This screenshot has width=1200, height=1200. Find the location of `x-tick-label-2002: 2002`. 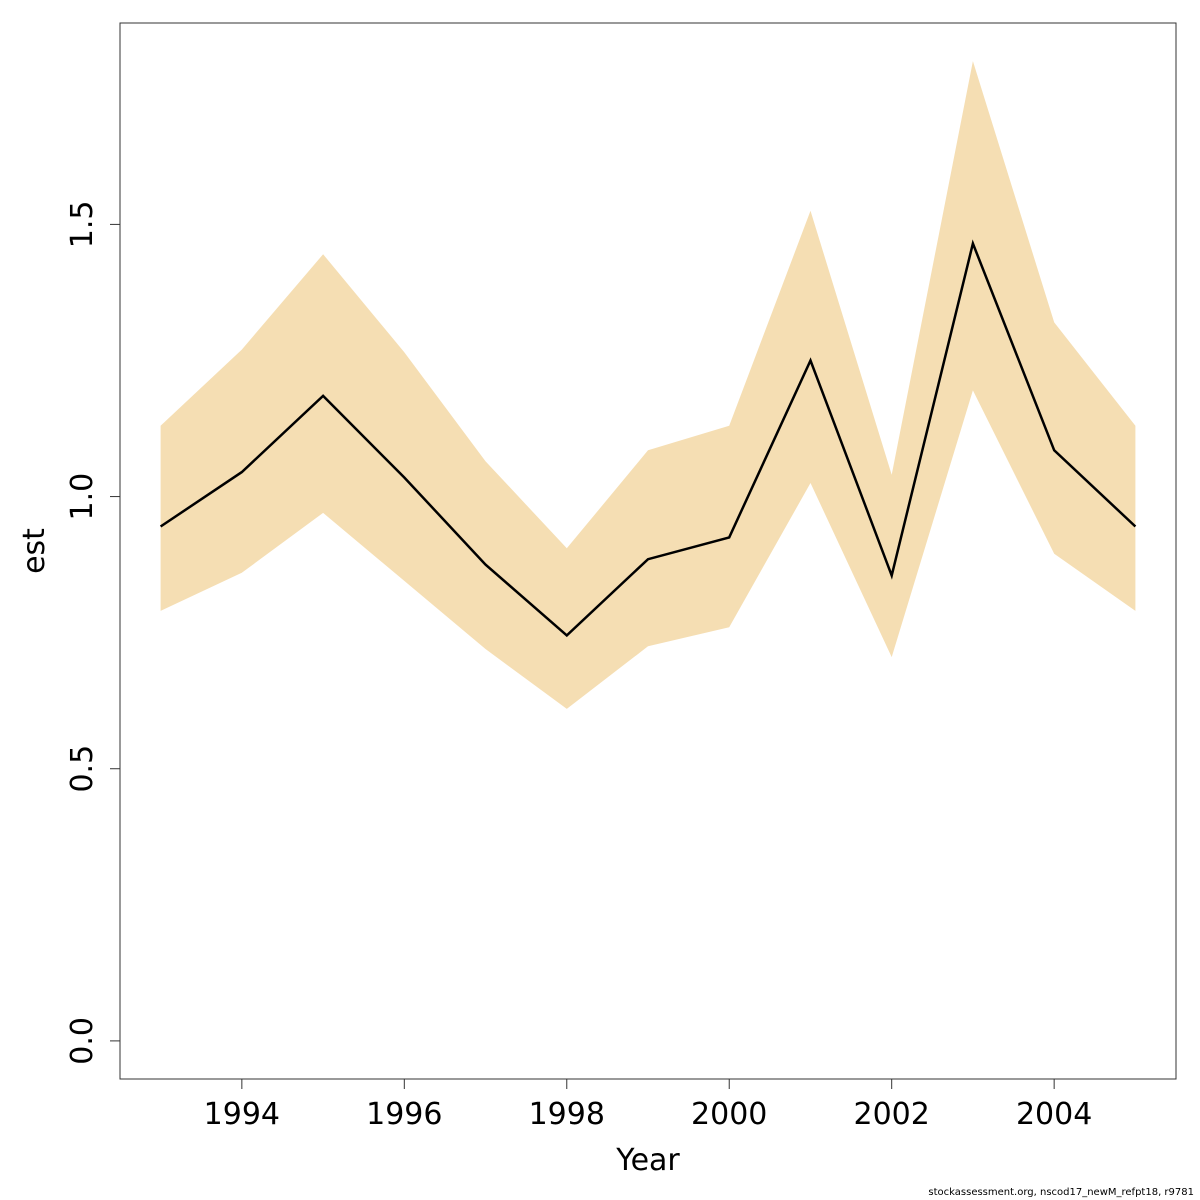

x-tick-label-2002: 2002 is located at coordinates (892, 1114).